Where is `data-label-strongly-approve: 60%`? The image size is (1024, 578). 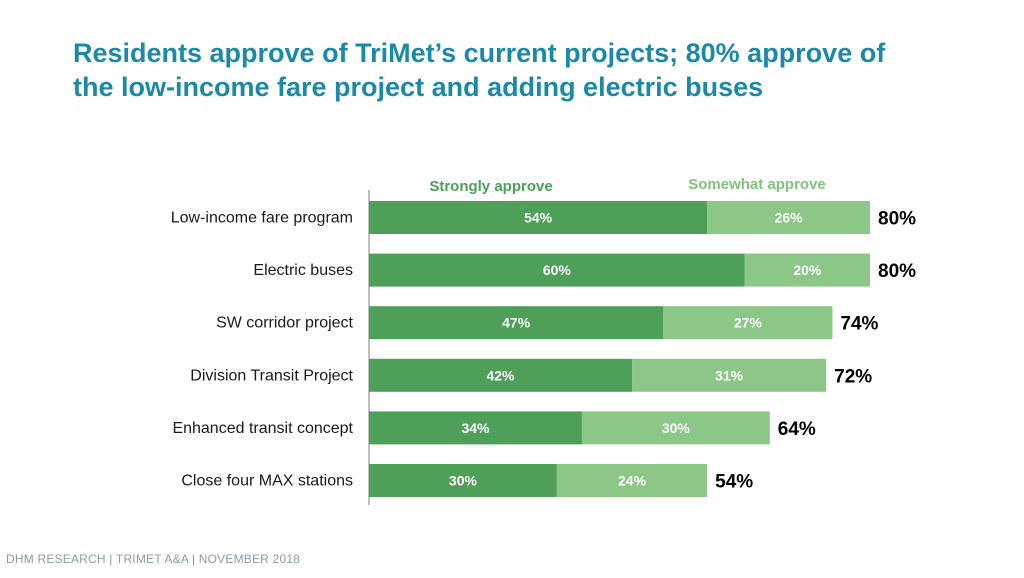 data-label-strongly-approve: 60% is located at coordinates (557, 270).